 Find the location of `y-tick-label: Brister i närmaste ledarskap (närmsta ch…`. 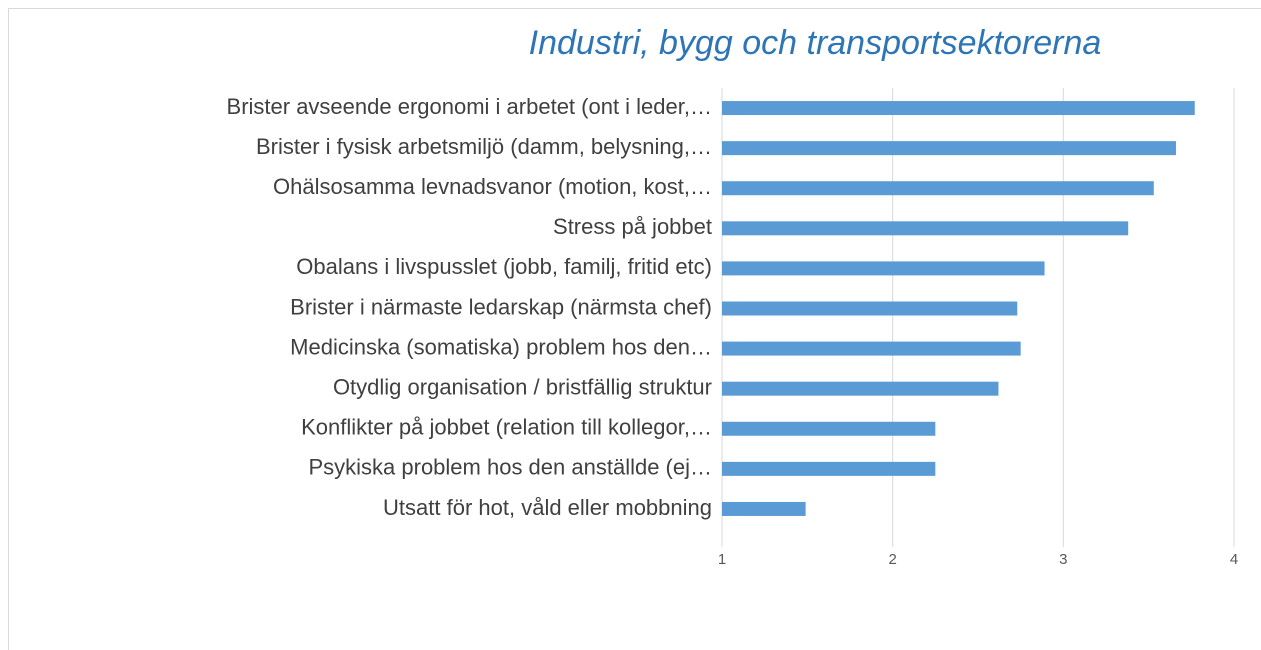

y-tick-label: Brister i närmaste ledarskap (närmsta ch… is located at coordinates (501, 306).